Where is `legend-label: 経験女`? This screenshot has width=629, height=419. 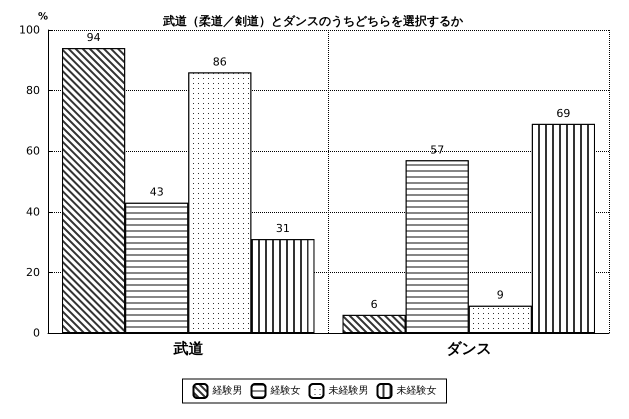 legend-label: 経験女 is located at coordinates (285, 390).